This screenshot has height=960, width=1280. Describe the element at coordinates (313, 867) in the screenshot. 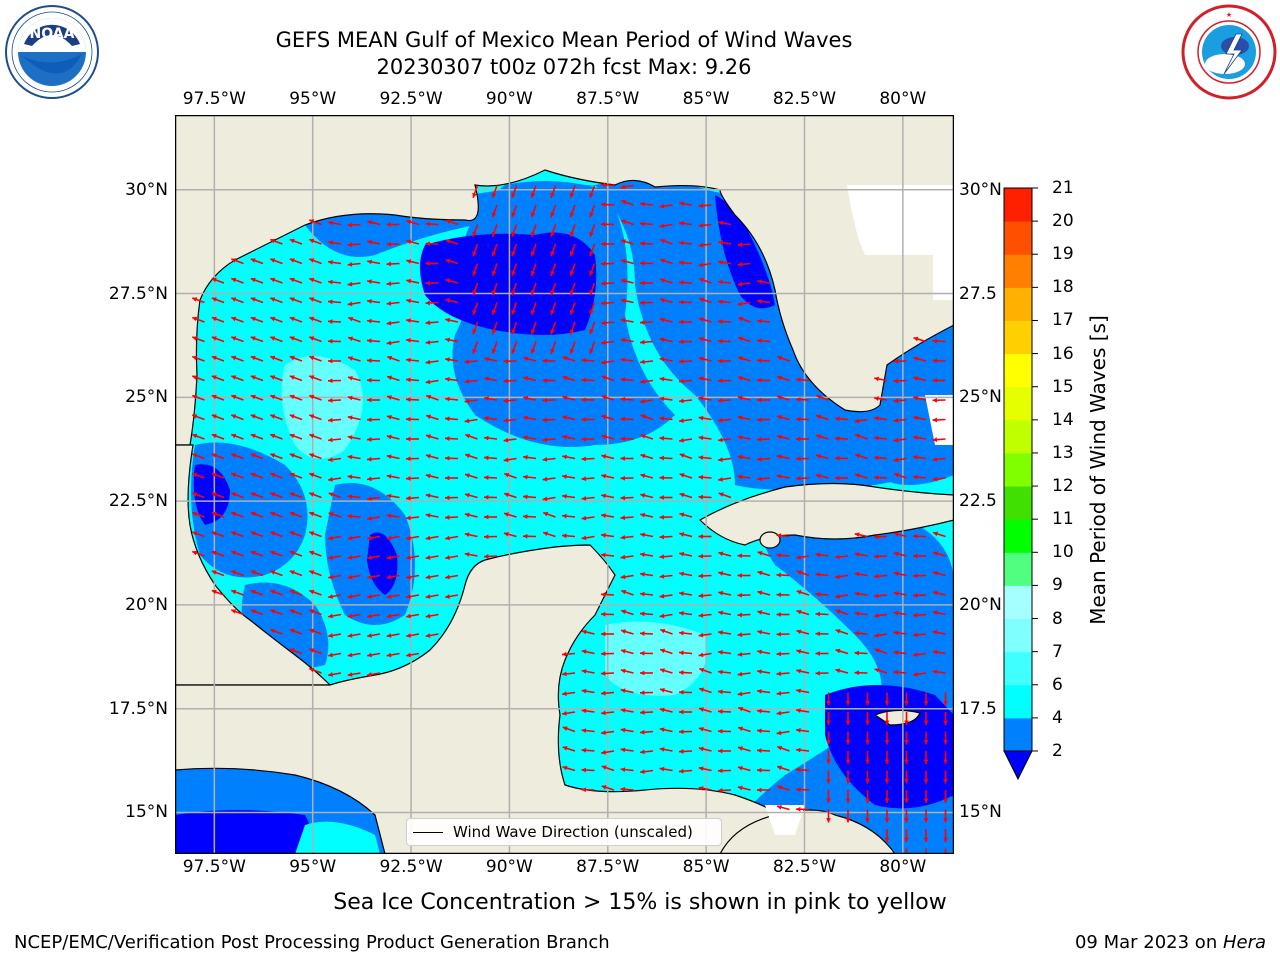

I see `lon-tick-bottom-1: 95°W` at that location.